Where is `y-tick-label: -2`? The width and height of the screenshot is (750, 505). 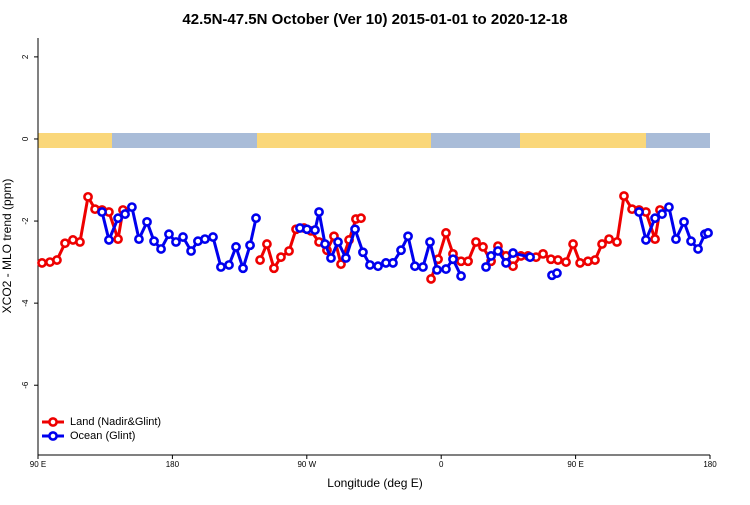 y-tick-label: -2 is located at coordinates (25, 221).